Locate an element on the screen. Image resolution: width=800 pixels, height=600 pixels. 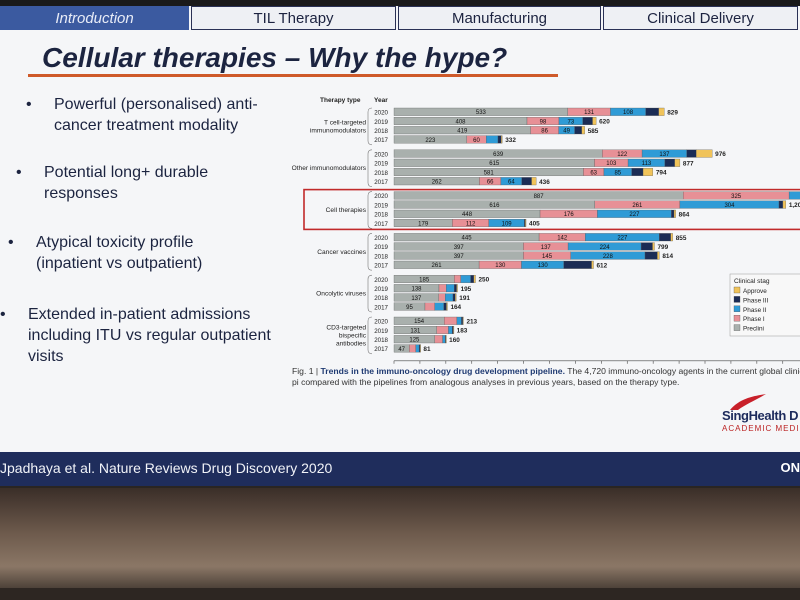
segment-label: 125 is located at coordinates (414, 341).